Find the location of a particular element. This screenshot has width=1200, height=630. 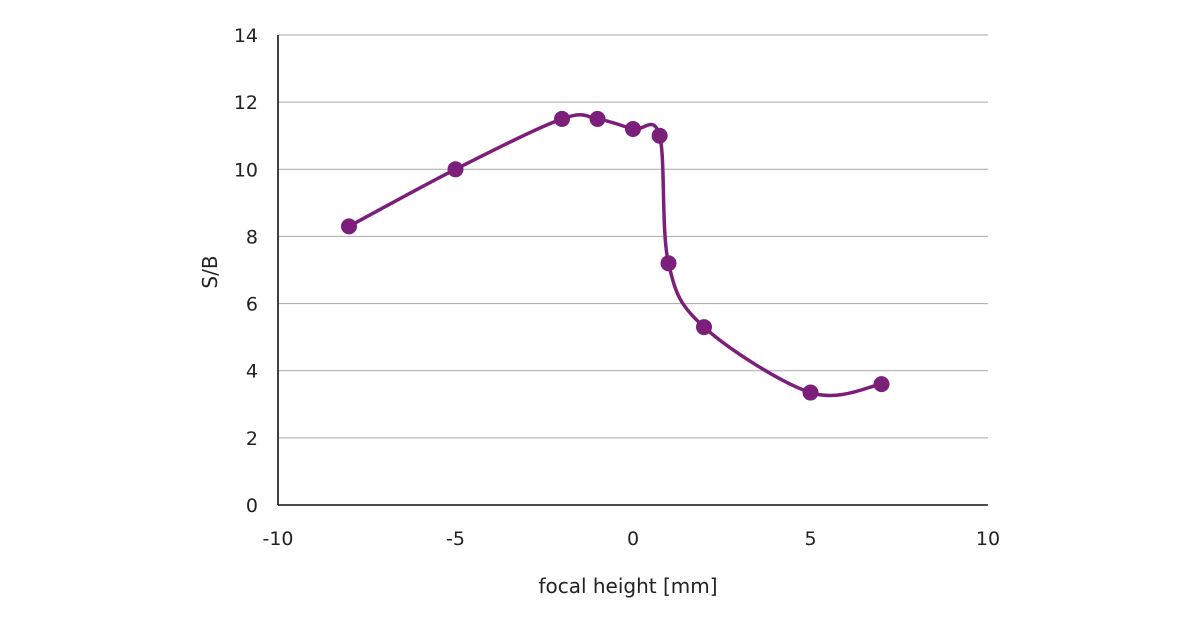

y-tick-label: 10 is located at coordinates (246, 170).